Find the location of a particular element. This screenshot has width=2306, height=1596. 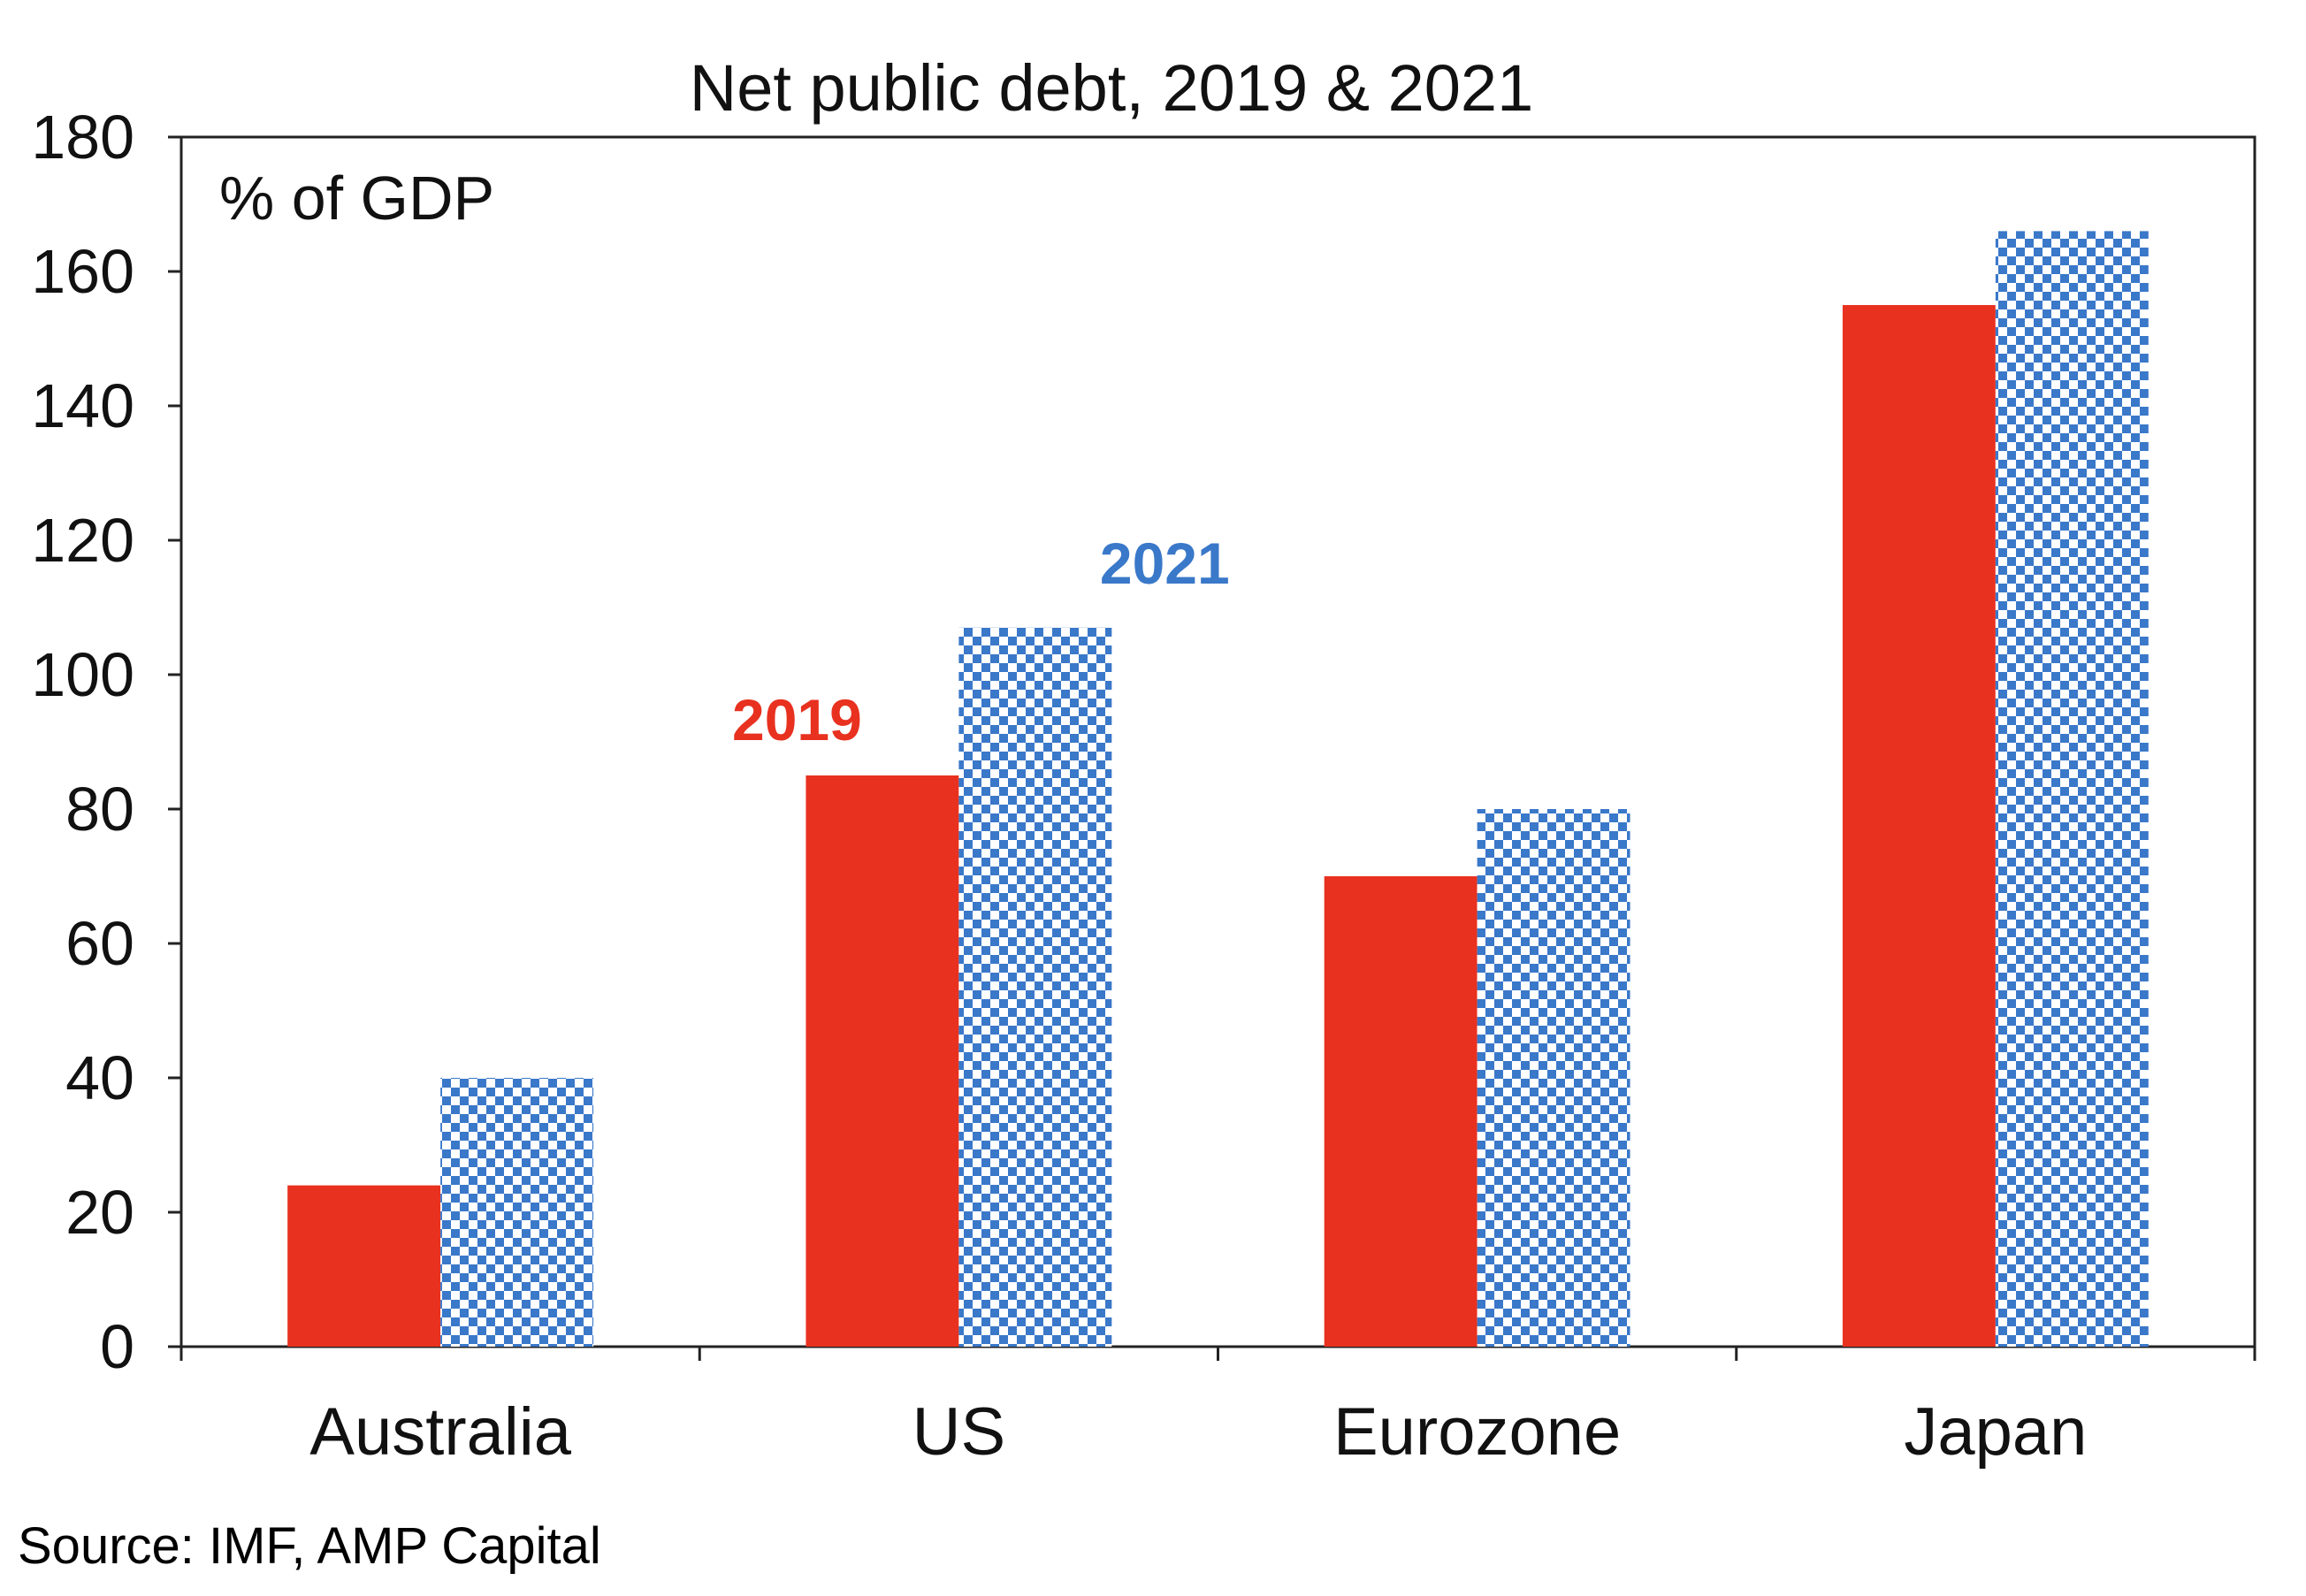

bar-2019-australia is located at coordinates (364, 1266).